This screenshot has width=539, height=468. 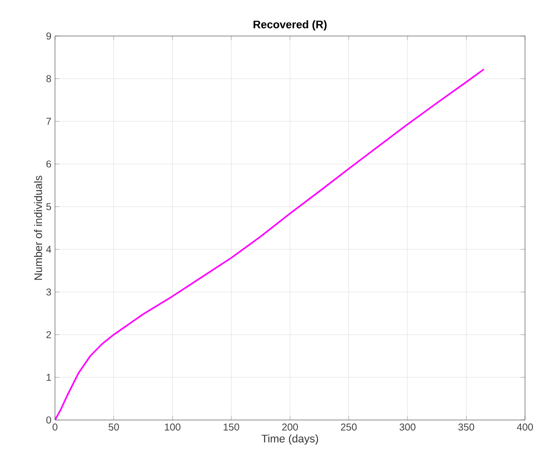 I want to click on x-tick-label: 300, so click(x=408, y=427).